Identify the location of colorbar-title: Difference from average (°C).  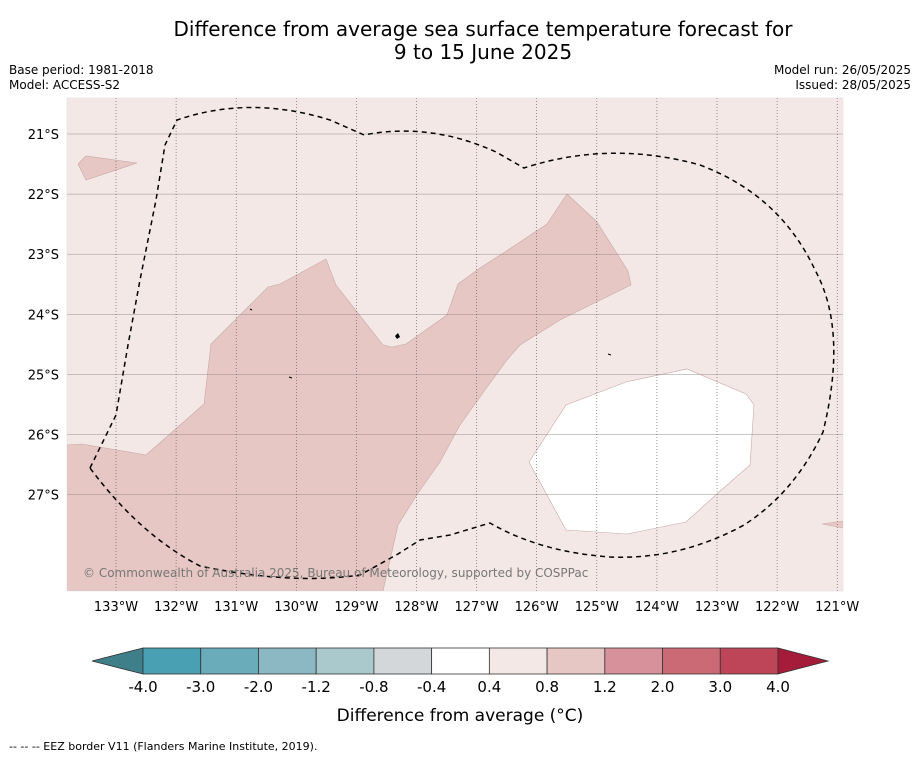
(460, 716).